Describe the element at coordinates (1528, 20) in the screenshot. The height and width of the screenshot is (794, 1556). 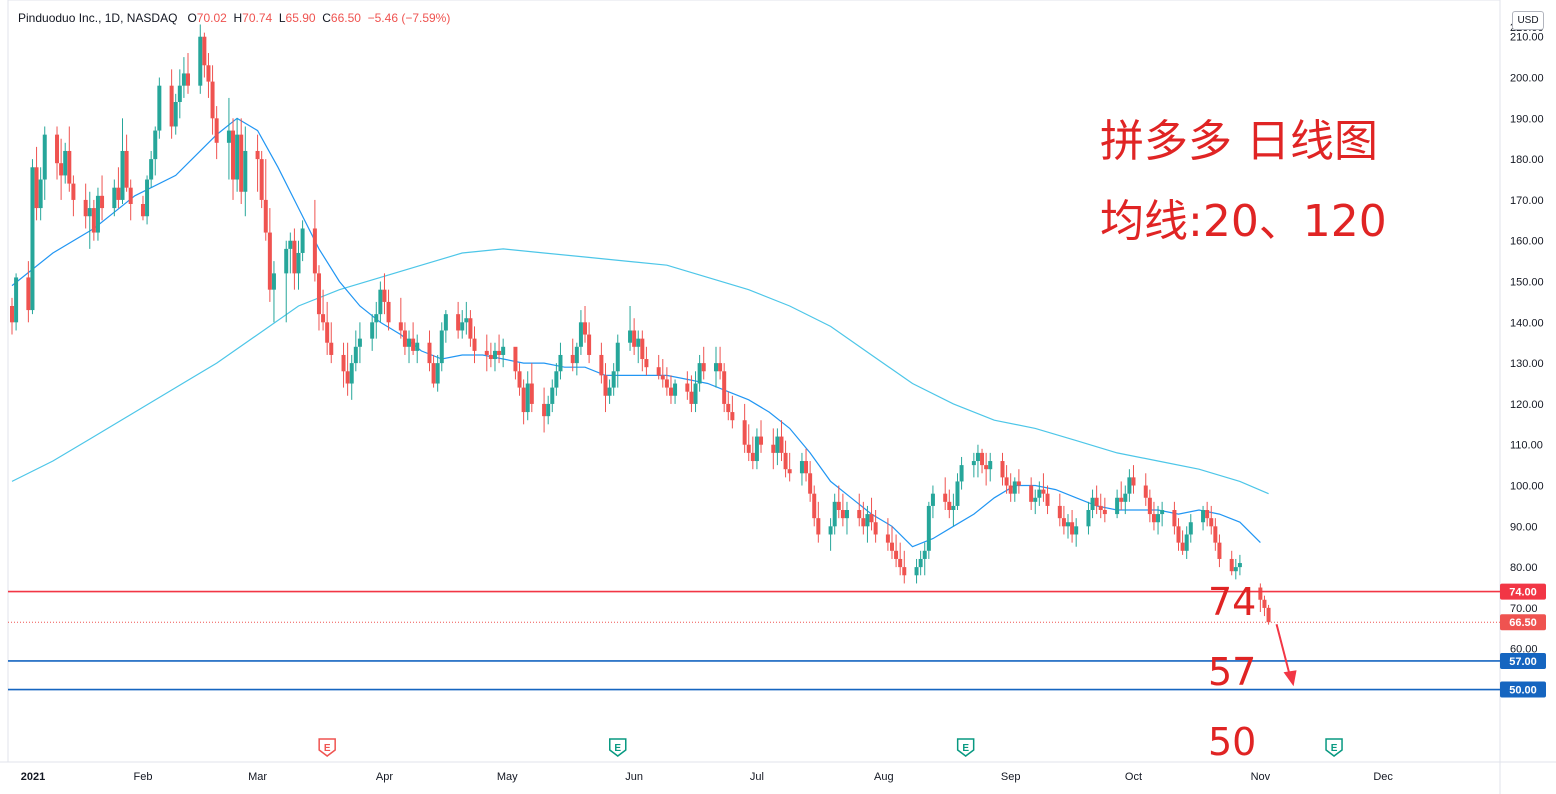
I see `currency-button: USD` at that location.